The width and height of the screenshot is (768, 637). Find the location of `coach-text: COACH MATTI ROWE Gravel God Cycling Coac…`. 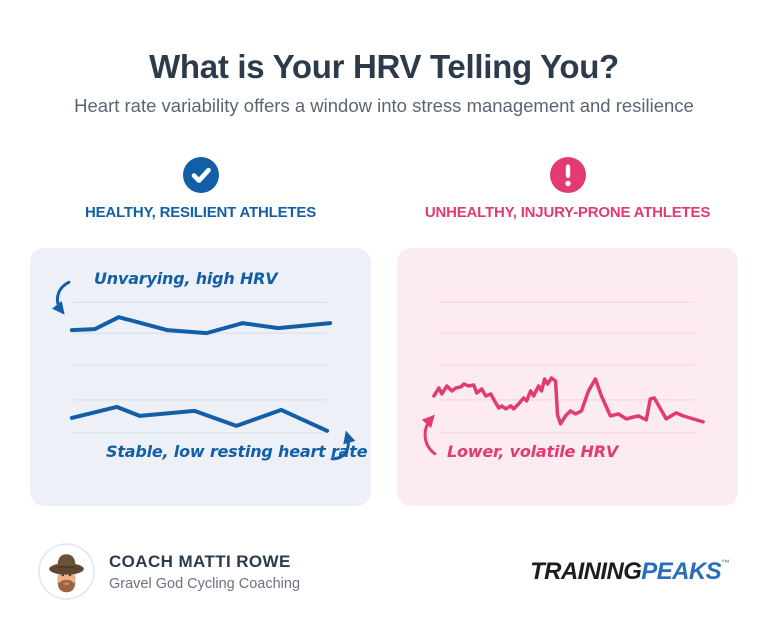

coach-text: COACH MATTI ROWE Gravel God Cycling Coac… is located at coordinates (204, 572).